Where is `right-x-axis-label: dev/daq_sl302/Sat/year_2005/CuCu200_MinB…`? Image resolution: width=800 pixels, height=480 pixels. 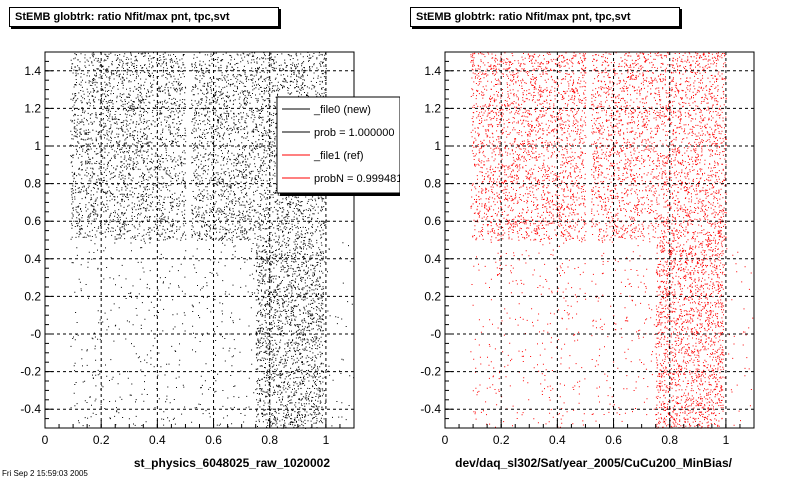
right-x-axis-label: dev/daq_sl302/Sat/year_2005/CuCu200_MinB… is located at coordinates (593, 463).